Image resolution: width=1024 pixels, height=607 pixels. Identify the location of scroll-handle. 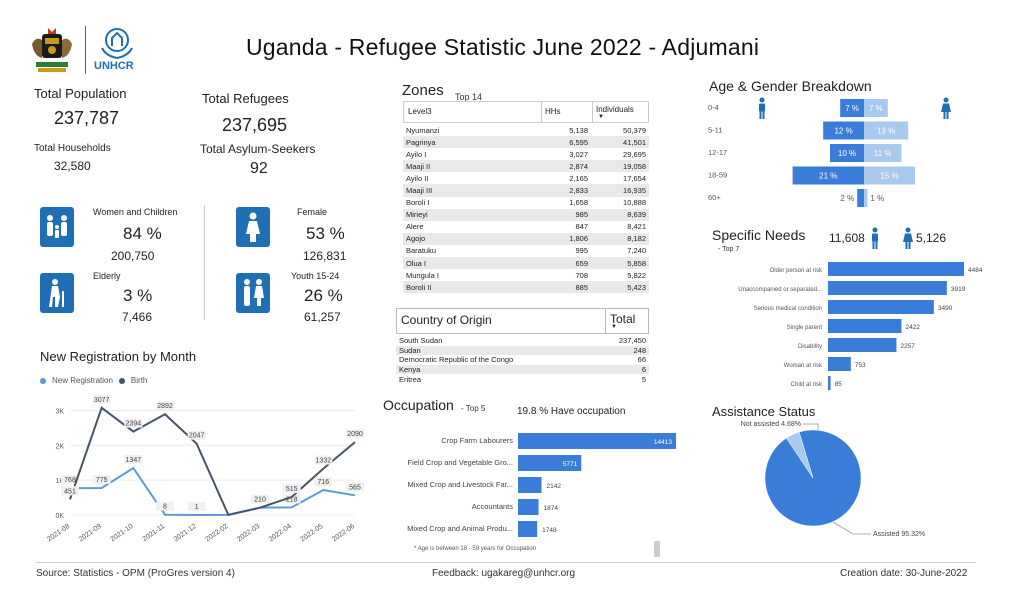
(657, 549).